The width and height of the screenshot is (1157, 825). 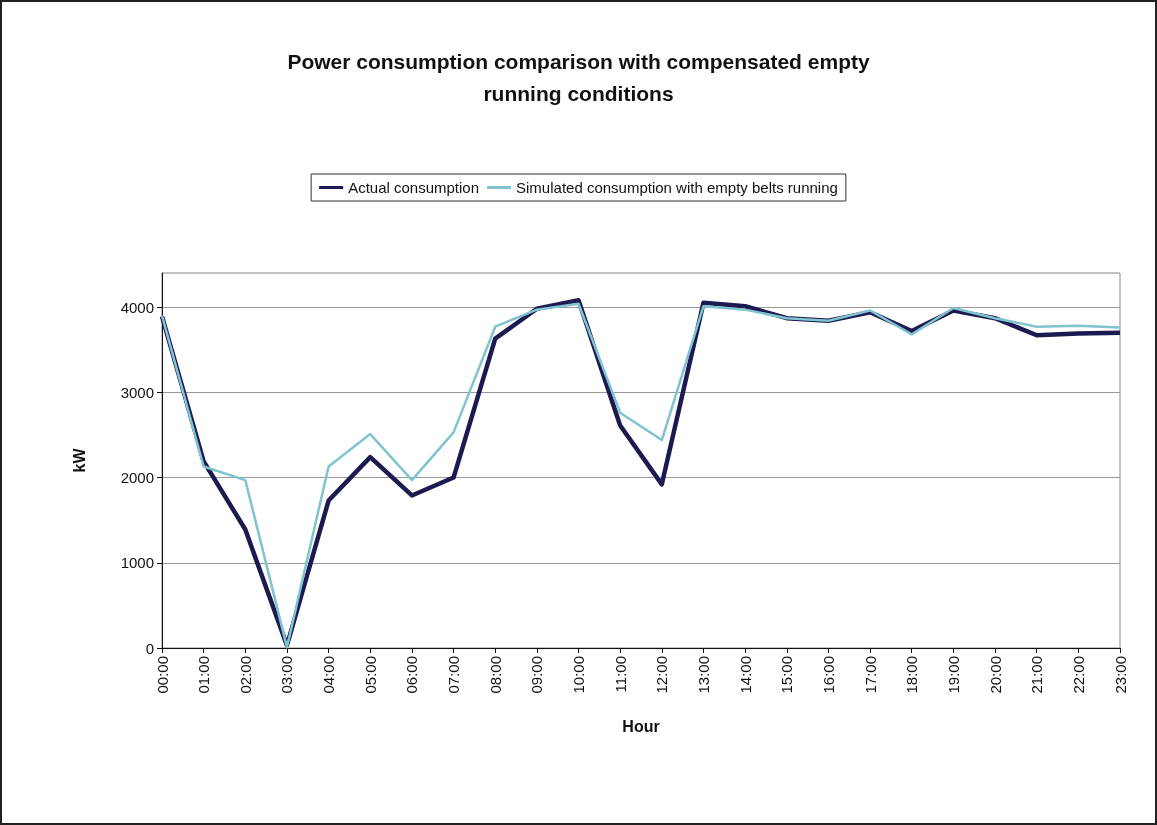 I want to click on y-tick-label: 3000, so click(x=137, y=392).